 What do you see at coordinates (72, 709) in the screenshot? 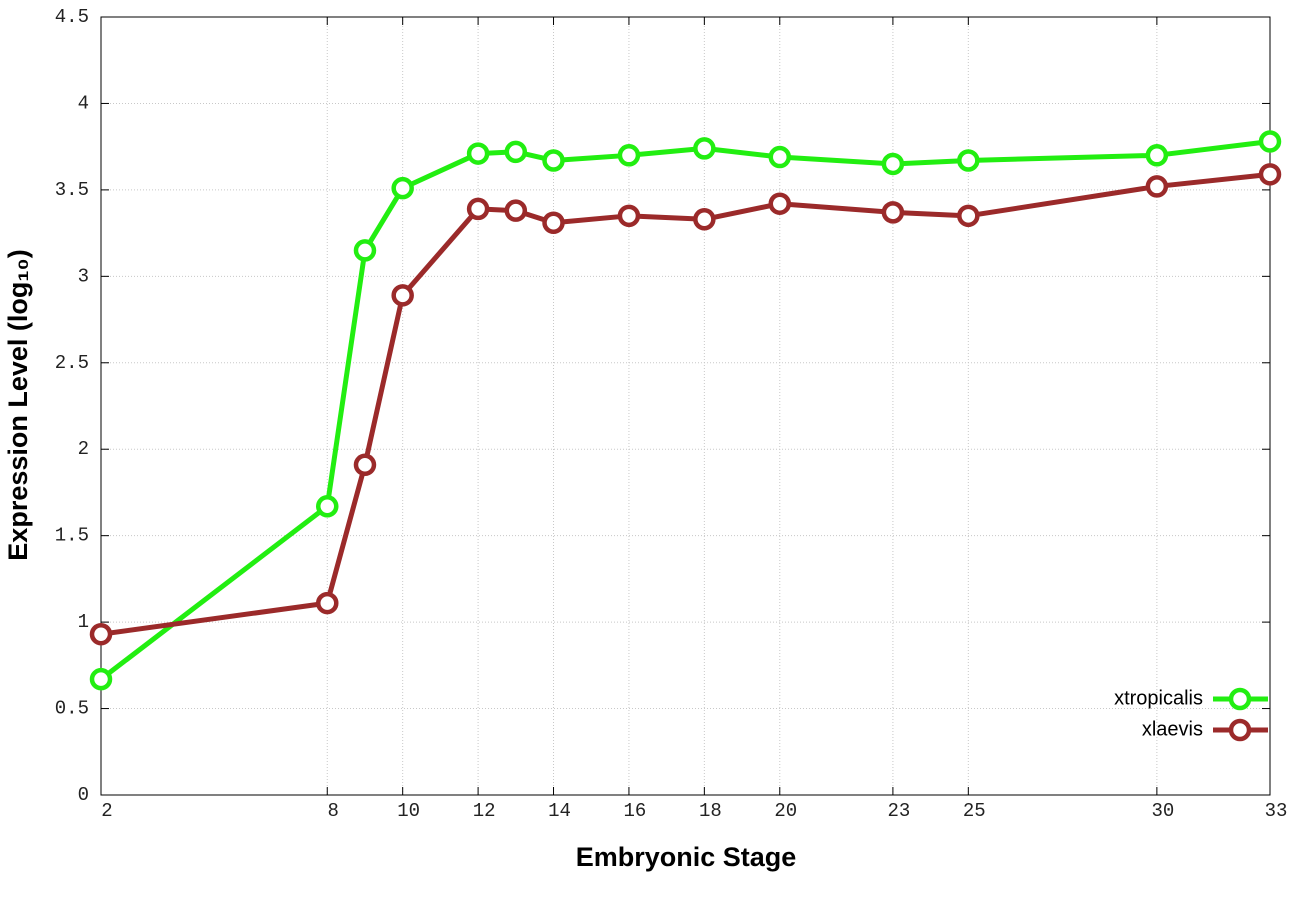
I see `y-tick-label: 0.5` at bounding box center [72, 709].